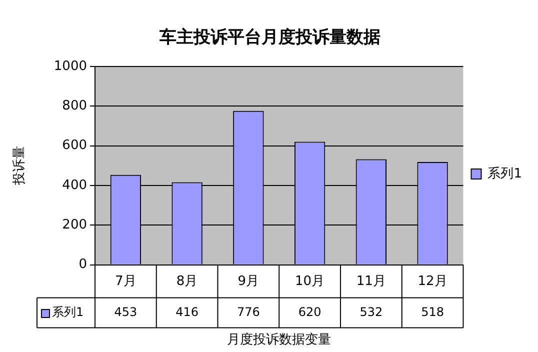 Image resolution: width=538 pixels, height=352 pixels. What do you see at coordinates (279, 340) in the screenshot?
I see `x-axis-title: 月度投诉数据变量` at bounding box center [279, 340].